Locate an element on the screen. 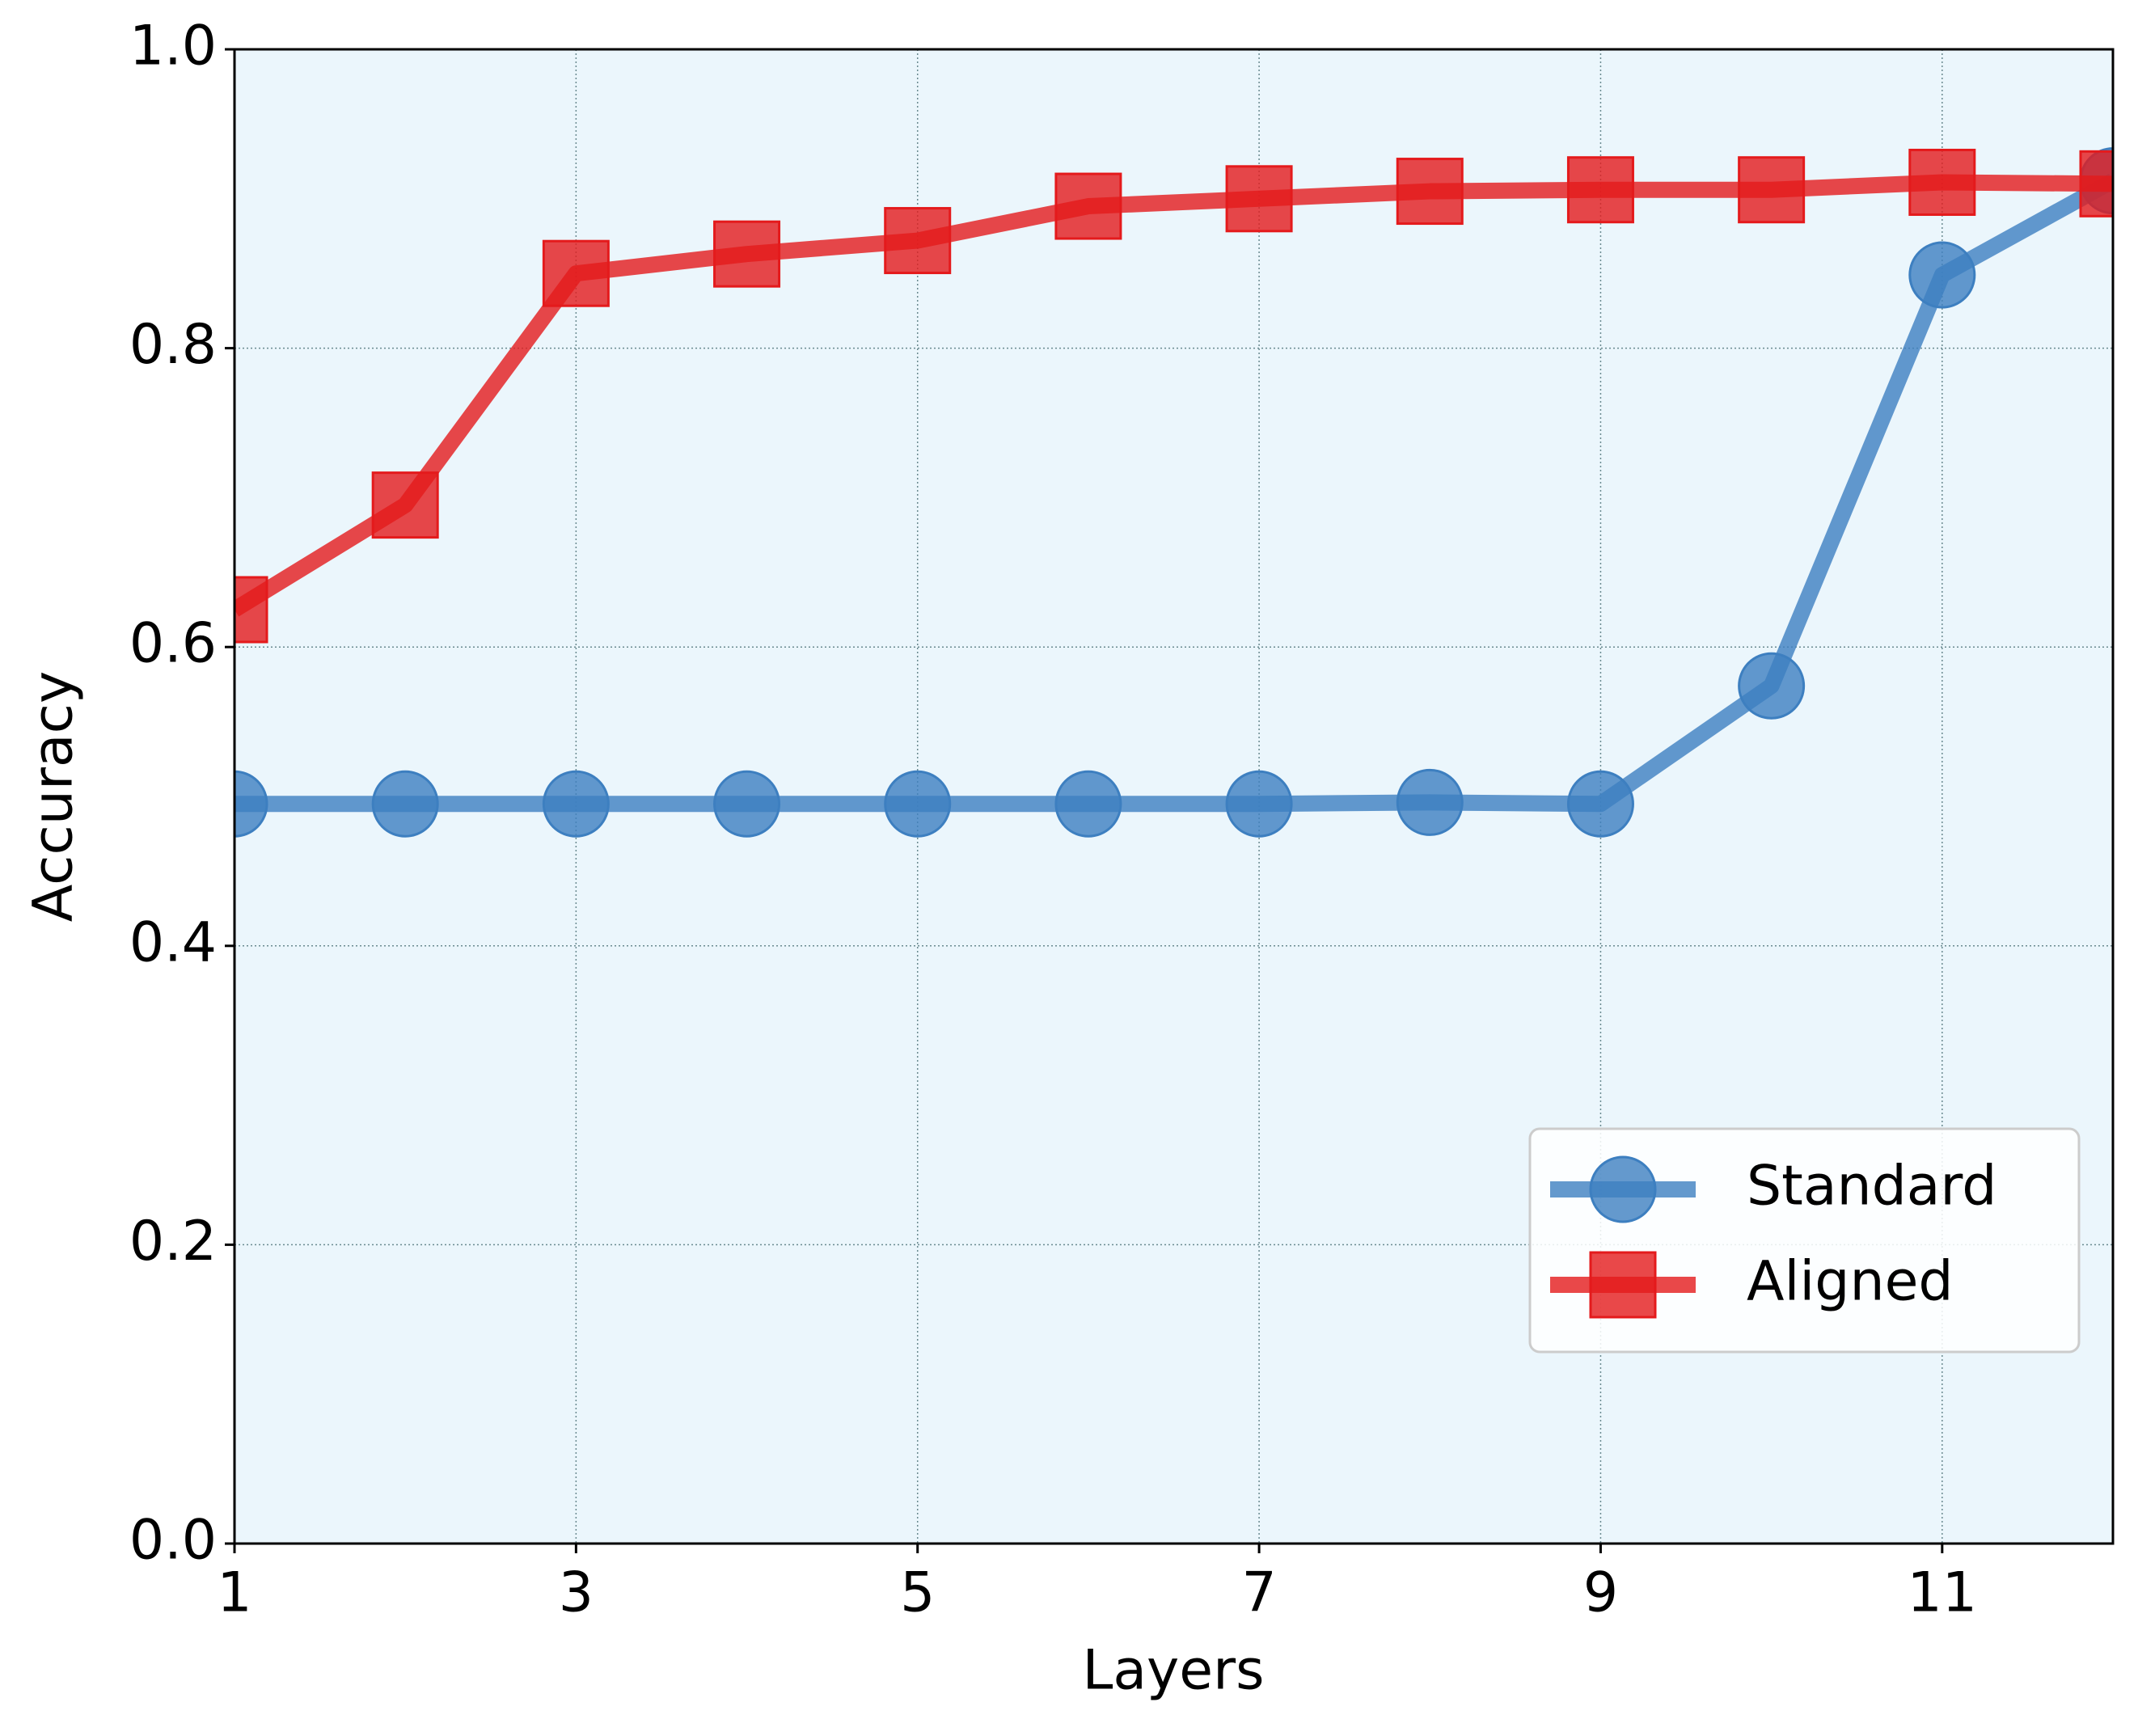 This screenshot has height=1736, width=2138. x-tick-label: 3 is located at coordinates (576, 1593).